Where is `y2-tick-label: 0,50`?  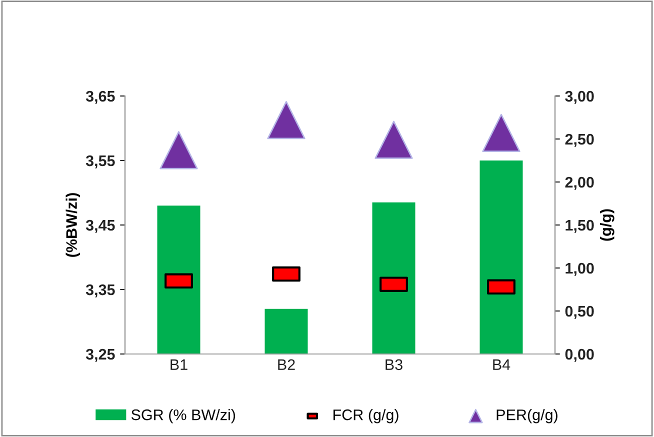 y2-tick-label: 0,50 is located at coordinates (579, 312).